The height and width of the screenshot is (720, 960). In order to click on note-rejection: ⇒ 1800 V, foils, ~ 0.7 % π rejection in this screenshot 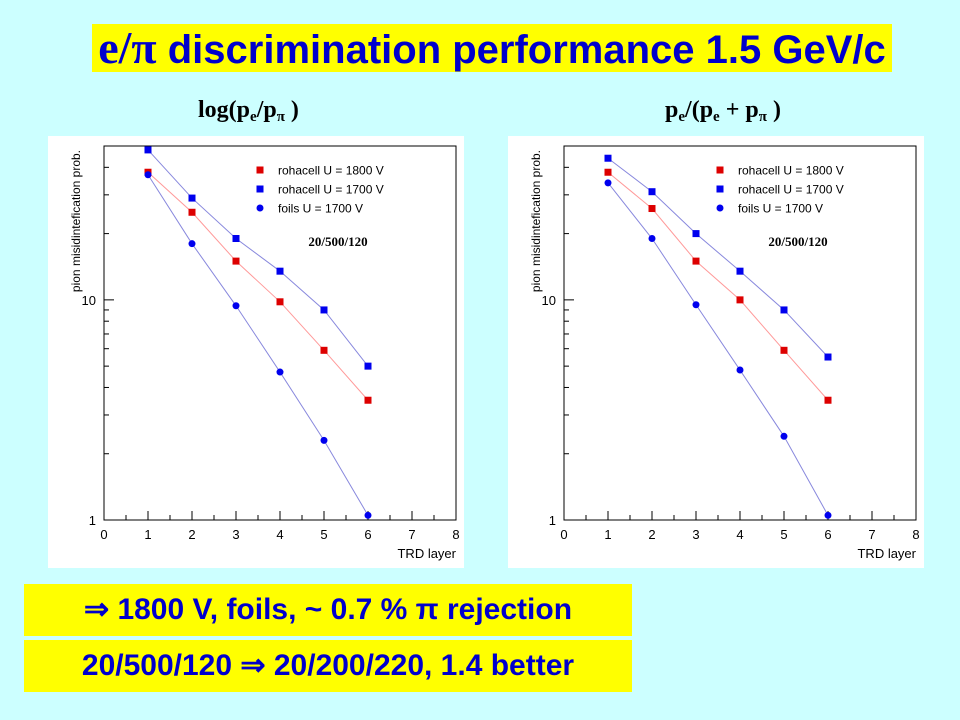, I will do `click(328, 609)`.